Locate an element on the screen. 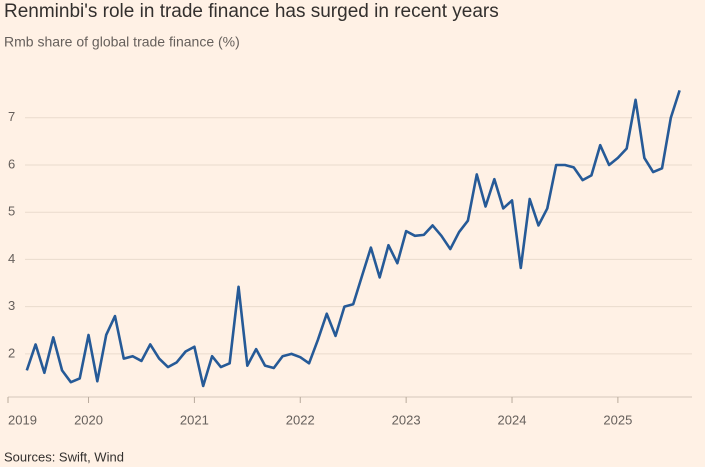 The width and height of the screenshot is (705, 467). y-tick-label: 2 is located at coordinates (11, 352).